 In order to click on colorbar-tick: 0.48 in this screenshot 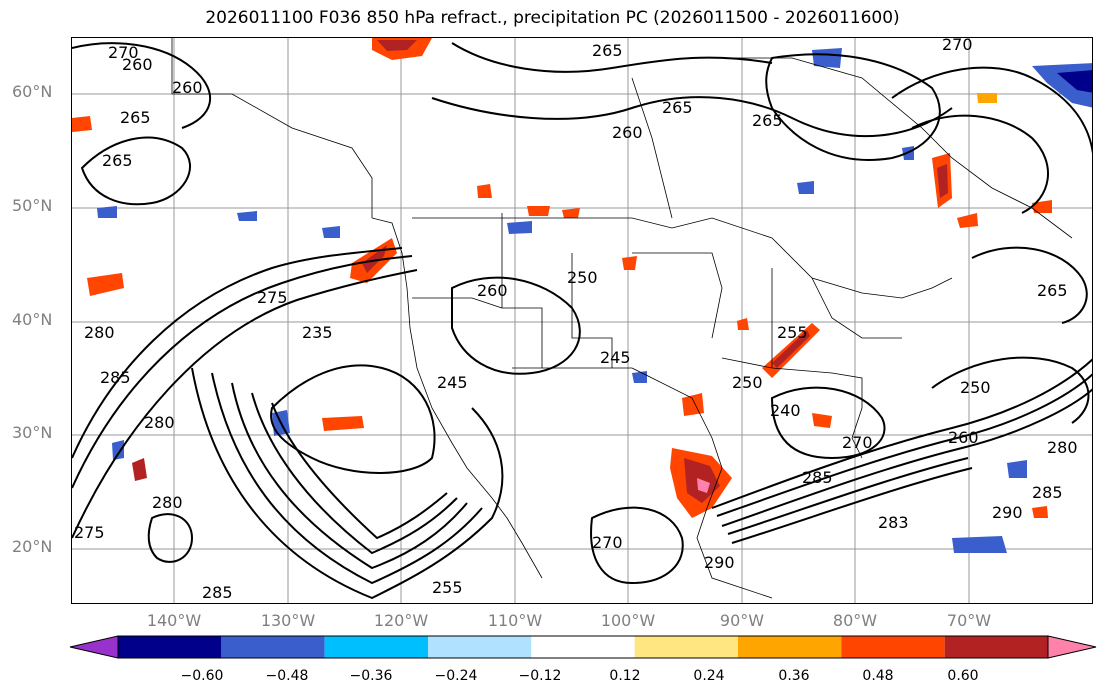, I will do `click(878, 676)`.